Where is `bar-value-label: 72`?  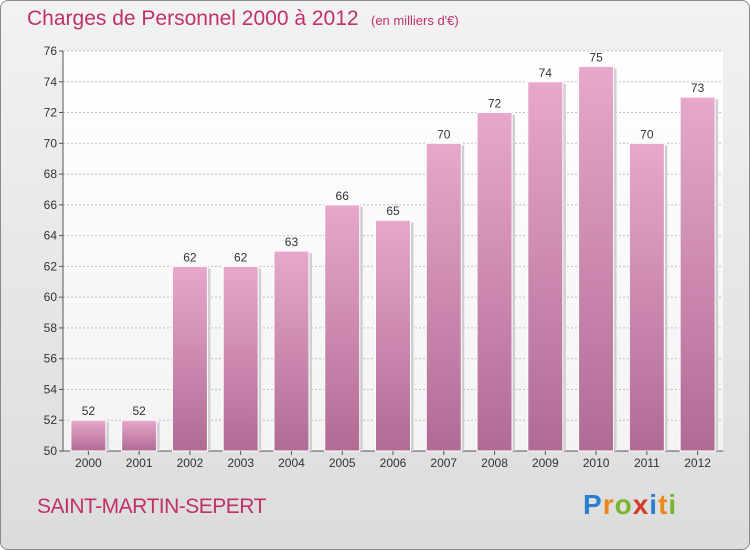 bar-value-label: 72 is located at coordinates (495, 104).